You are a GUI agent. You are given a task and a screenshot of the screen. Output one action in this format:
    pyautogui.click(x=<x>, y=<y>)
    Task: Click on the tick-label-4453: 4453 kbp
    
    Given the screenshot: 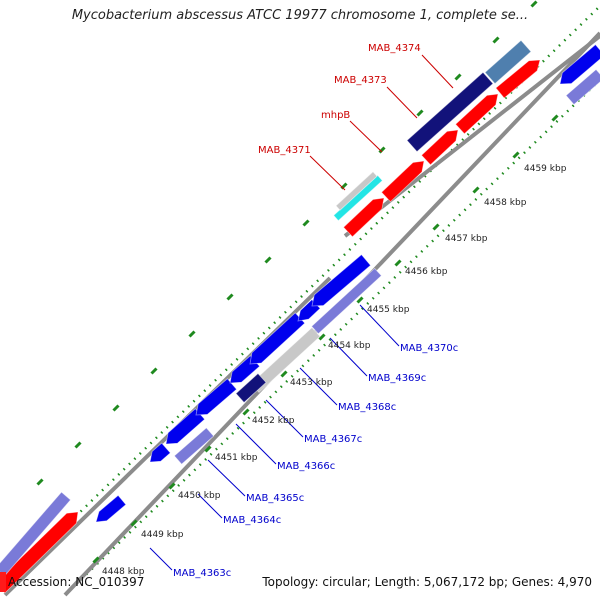 What is the action you would take?
    pyautogui.click(x=311, y=383)
    